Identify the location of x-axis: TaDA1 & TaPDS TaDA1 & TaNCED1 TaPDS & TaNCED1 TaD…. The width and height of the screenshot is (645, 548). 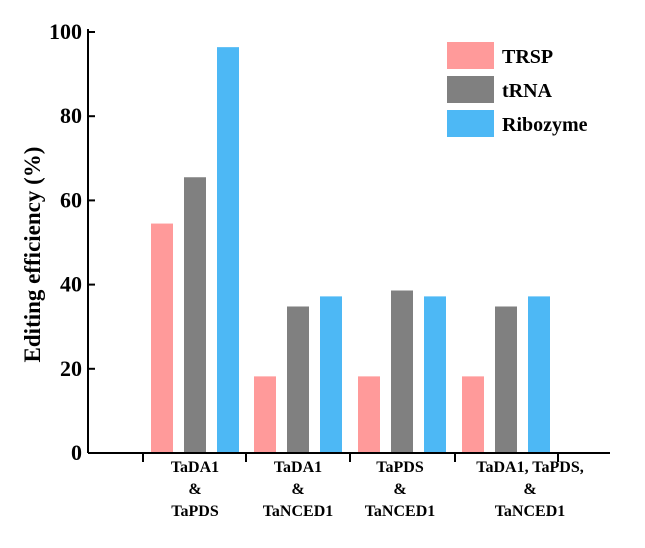
(349, 486).